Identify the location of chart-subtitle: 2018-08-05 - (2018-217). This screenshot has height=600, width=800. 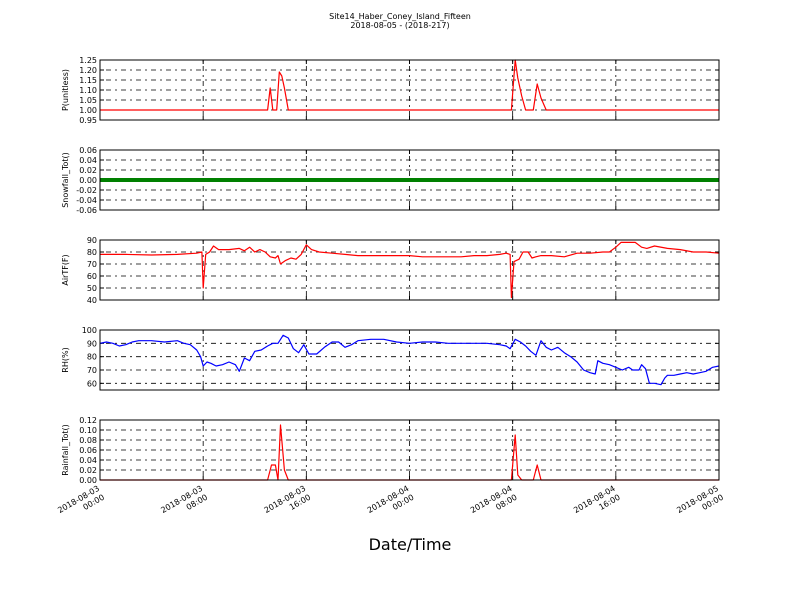
(399, 25).